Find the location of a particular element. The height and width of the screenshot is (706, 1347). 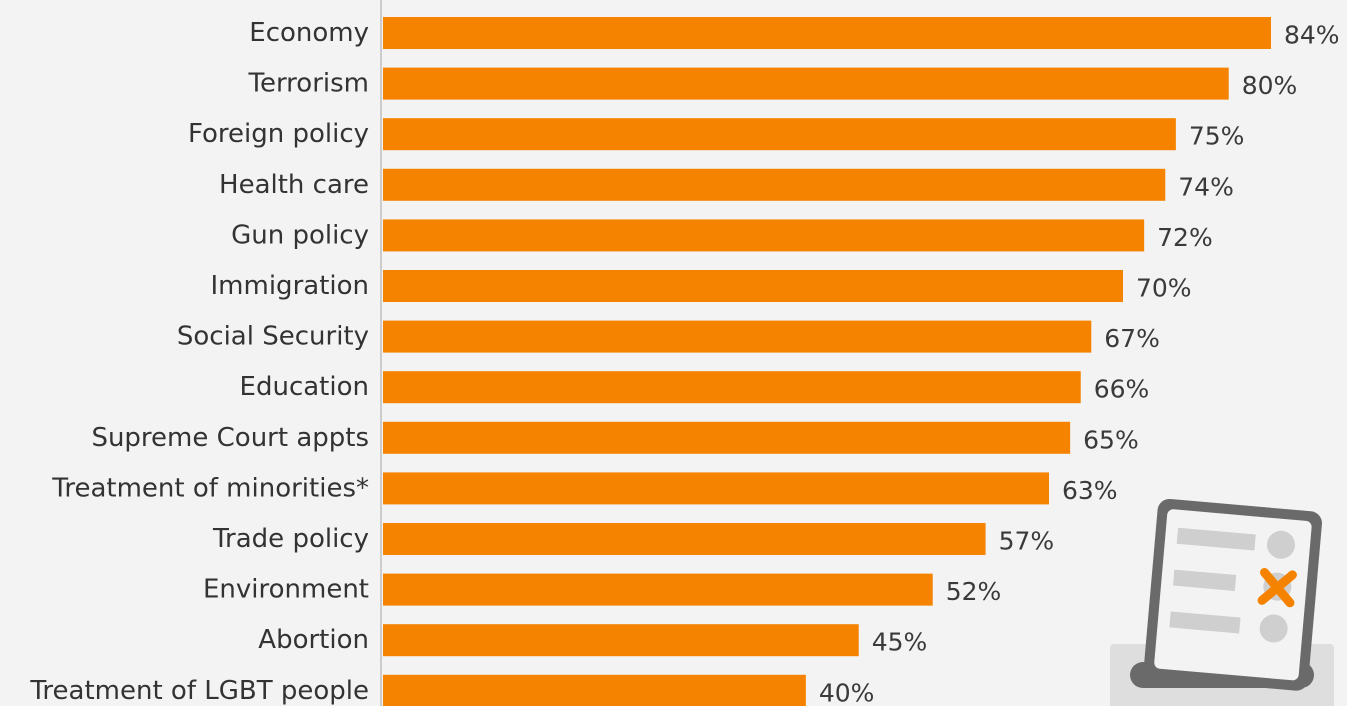

value-label-6: 67% is located at coordinates (1132, 338).